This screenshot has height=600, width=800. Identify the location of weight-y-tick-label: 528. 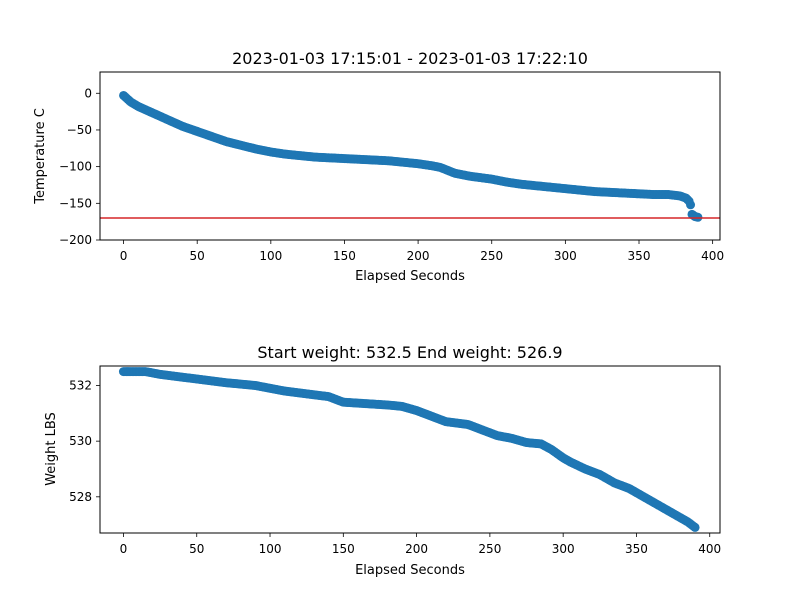
(80, 497).